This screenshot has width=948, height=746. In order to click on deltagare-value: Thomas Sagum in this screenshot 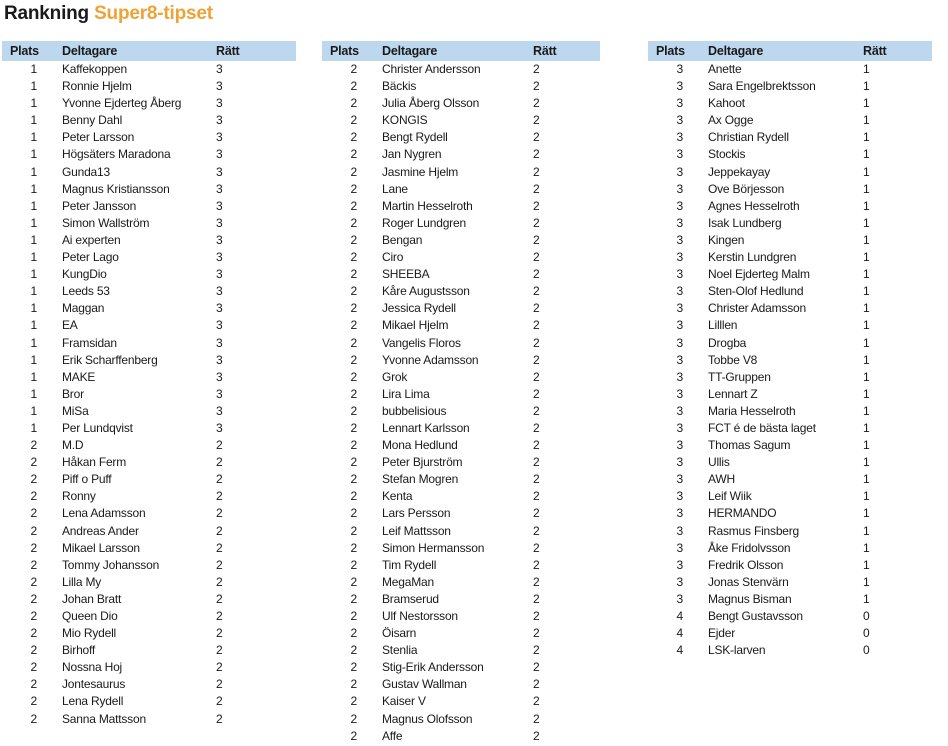, I will do `click(749, 445)`.